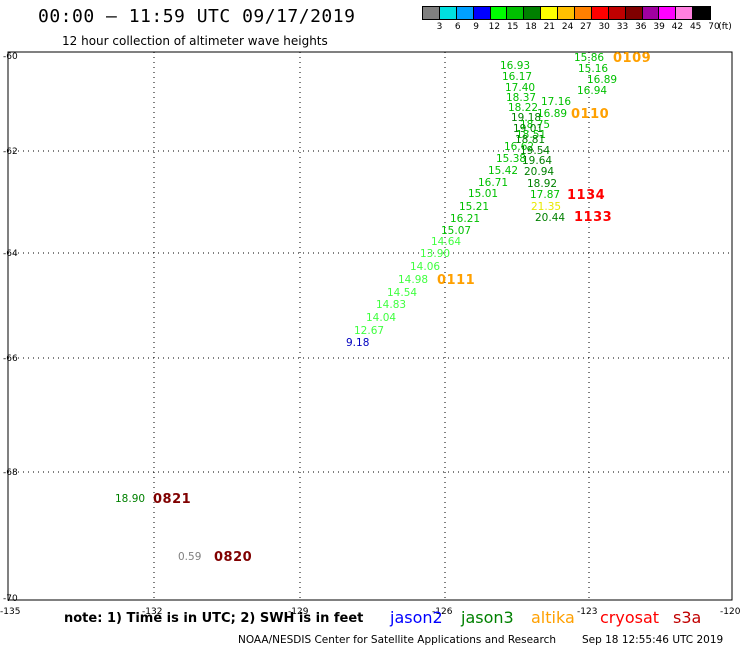 The image size is (740, 650). I want to click on swh-value: 17.40, so click(520, 88).